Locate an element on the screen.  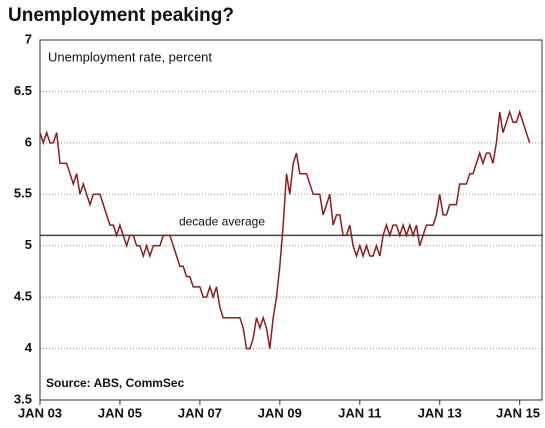
x-tick-label: JAN 07 is located at coordinates (200, 412).